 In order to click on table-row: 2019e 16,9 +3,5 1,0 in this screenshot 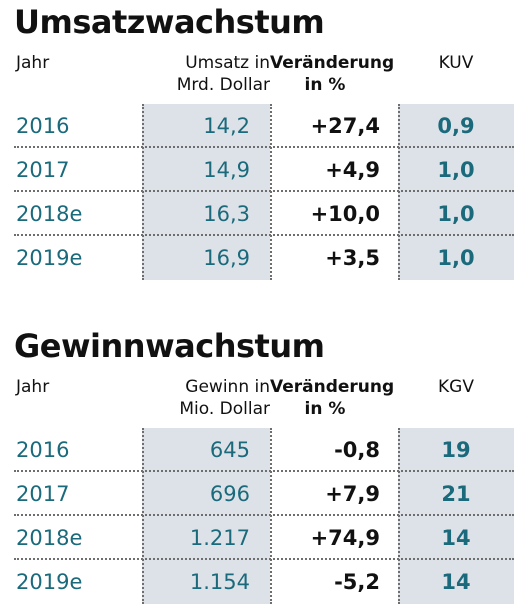, I will do `click(264, 258)`.